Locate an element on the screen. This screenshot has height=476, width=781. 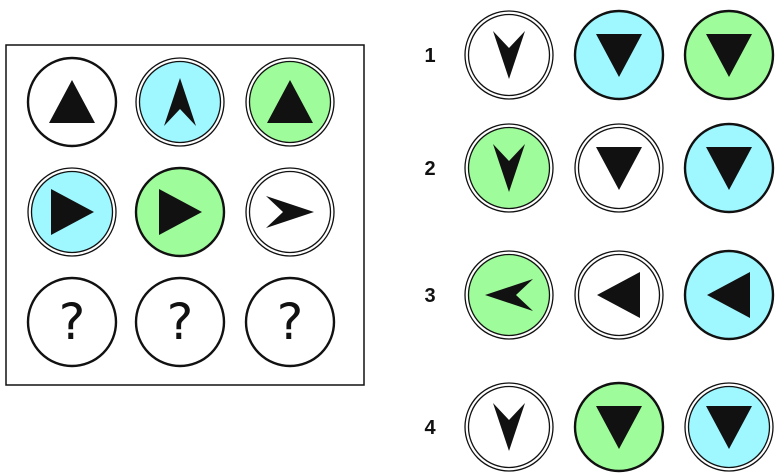
matrix-cell-r1-c3 is located at coordinates (290, 102).